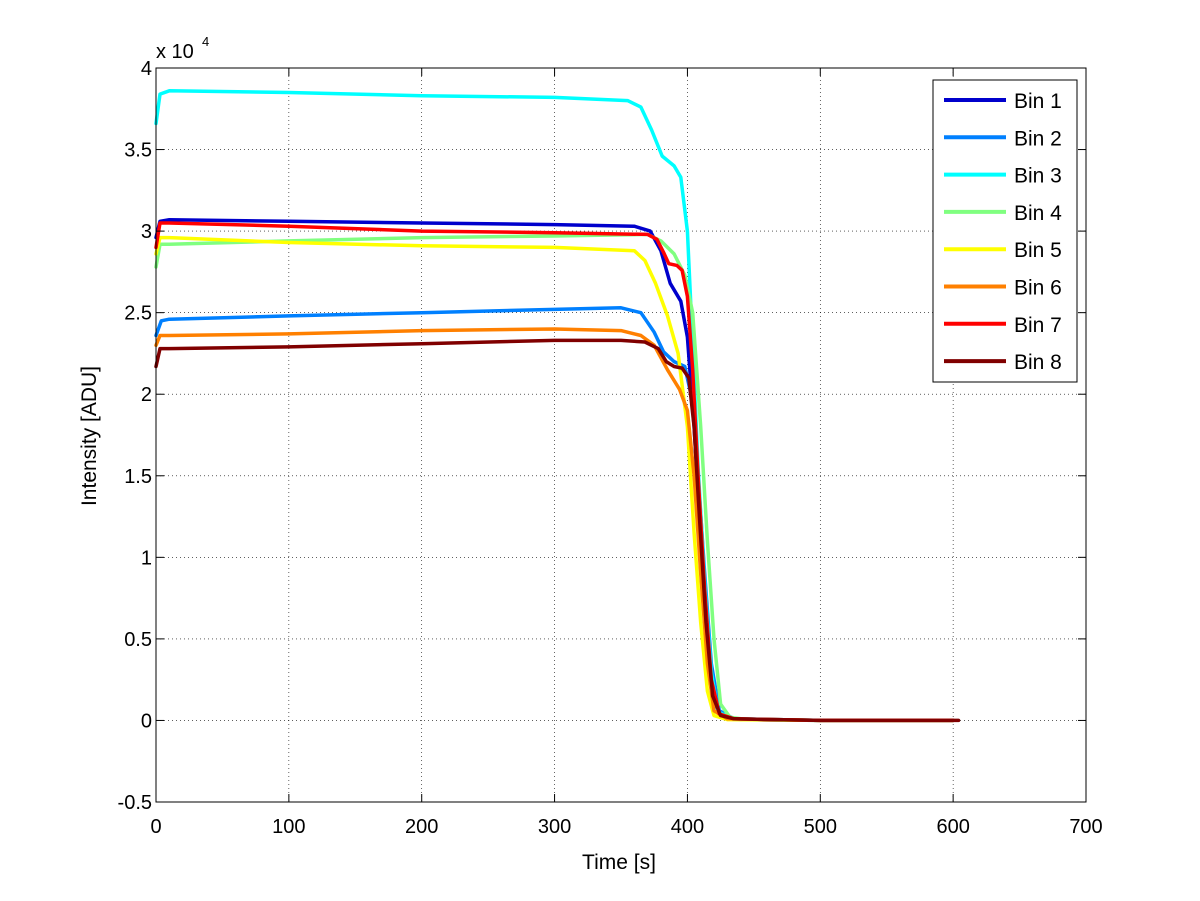 This screenshot has width=1200, height=901. I want to click on y-tick-label: 1.5, so click(138, 477).